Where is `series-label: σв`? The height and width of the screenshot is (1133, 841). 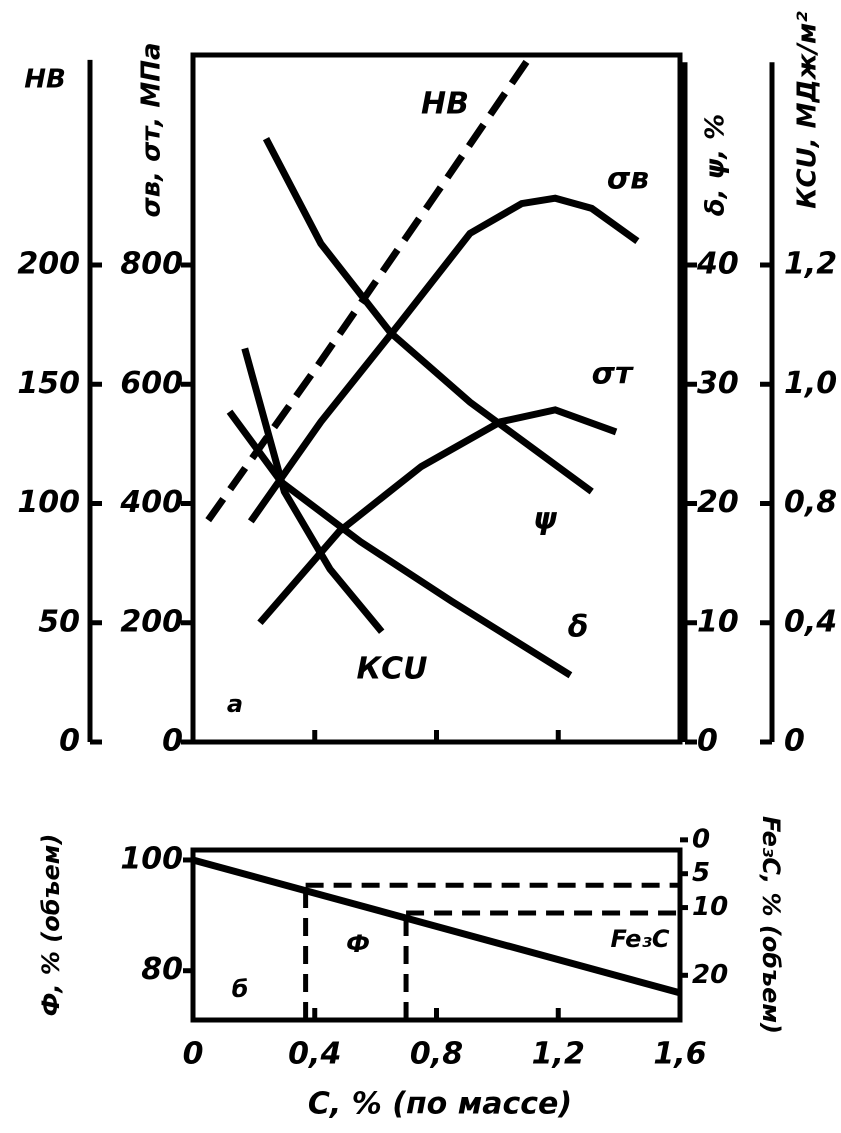
series-label: σв is located at coordinates (628, 179).